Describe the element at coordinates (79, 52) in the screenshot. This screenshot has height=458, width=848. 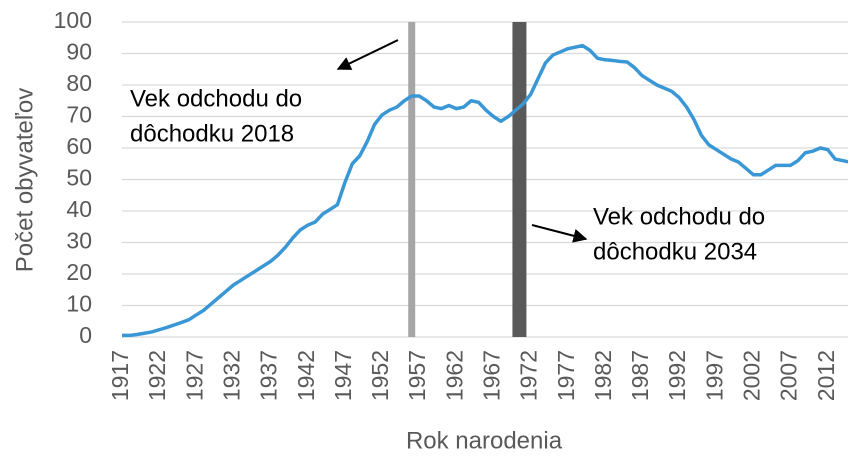
I see `y-tick-label: 90` at that location.